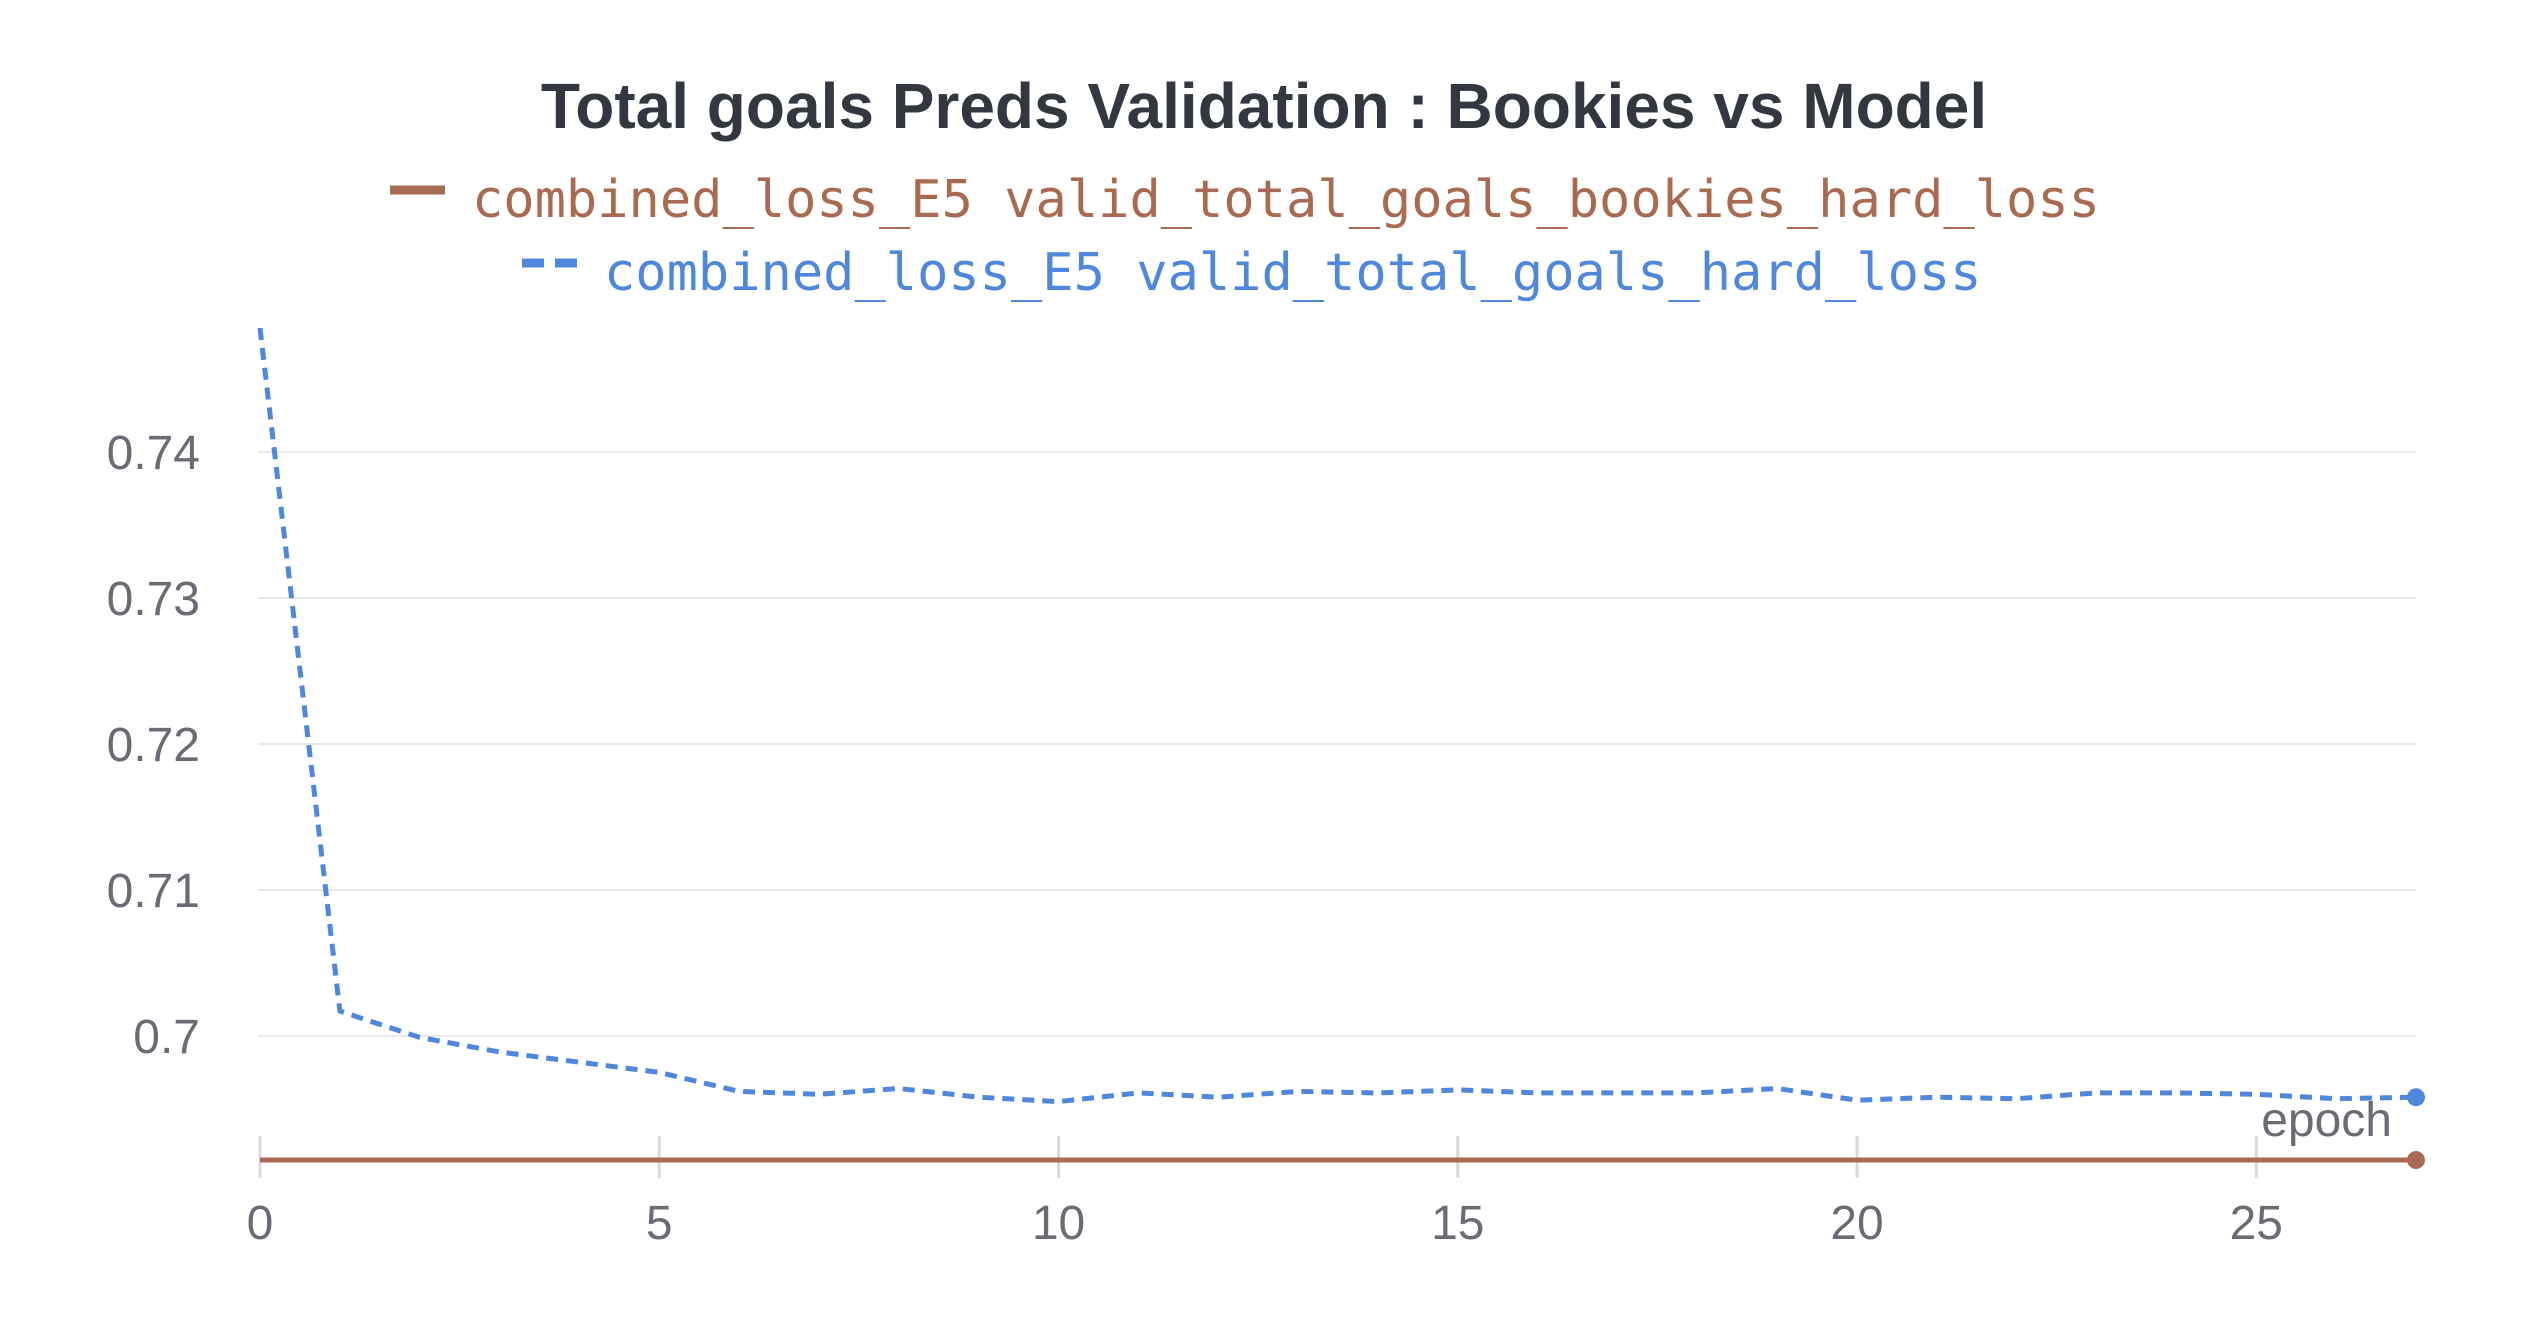 The width and height of the screenshot is (2528, 1328). I want to click on y-tick-label: 0.72, so click(153, 745).